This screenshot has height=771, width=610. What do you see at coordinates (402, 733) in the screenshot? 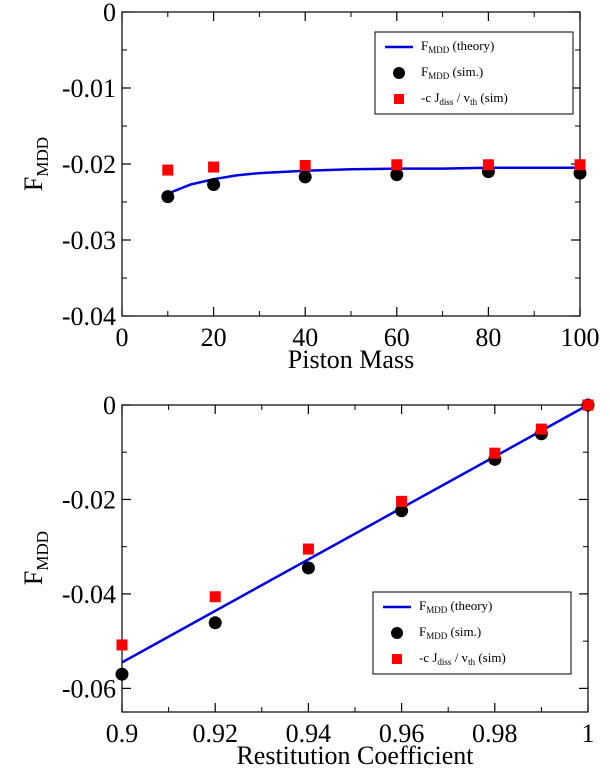
I see `x-tick-label: 0.96` at bounding box center [402, 733].